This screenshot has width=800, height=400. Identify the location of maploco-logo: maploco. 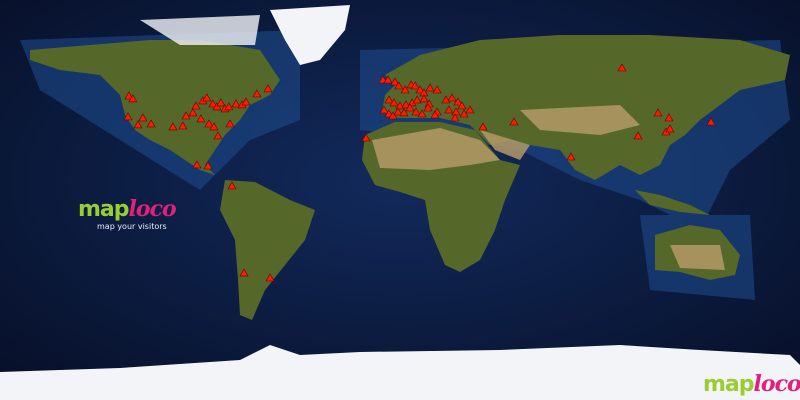
(127, 209).